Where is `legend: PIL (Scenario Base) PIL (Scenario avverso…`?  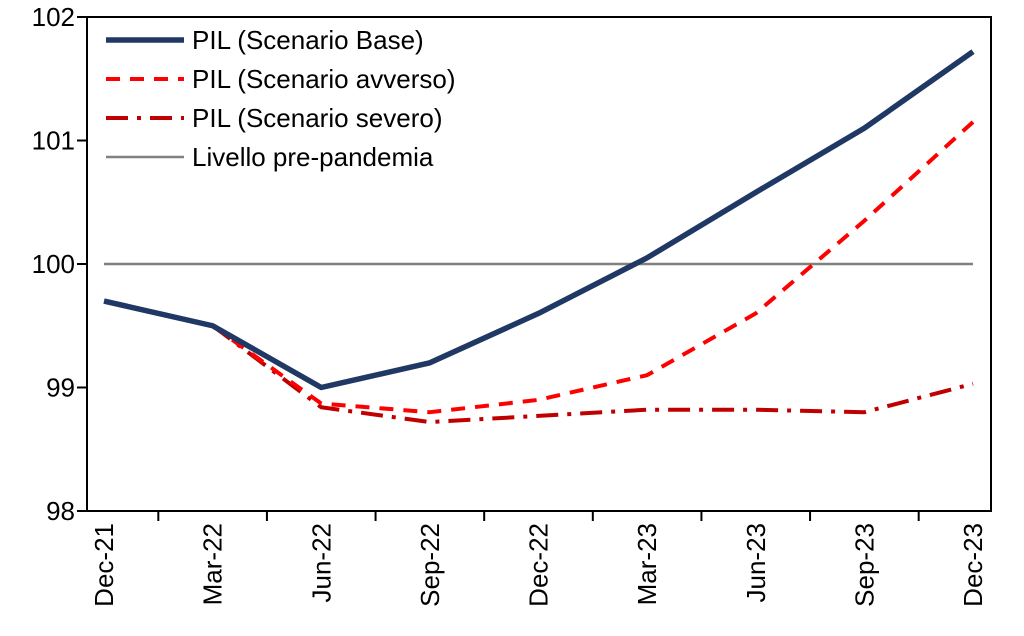 legend: PIL (Scenario Base) PIL (Scenario avverso… is located at coordinates (280, 98).